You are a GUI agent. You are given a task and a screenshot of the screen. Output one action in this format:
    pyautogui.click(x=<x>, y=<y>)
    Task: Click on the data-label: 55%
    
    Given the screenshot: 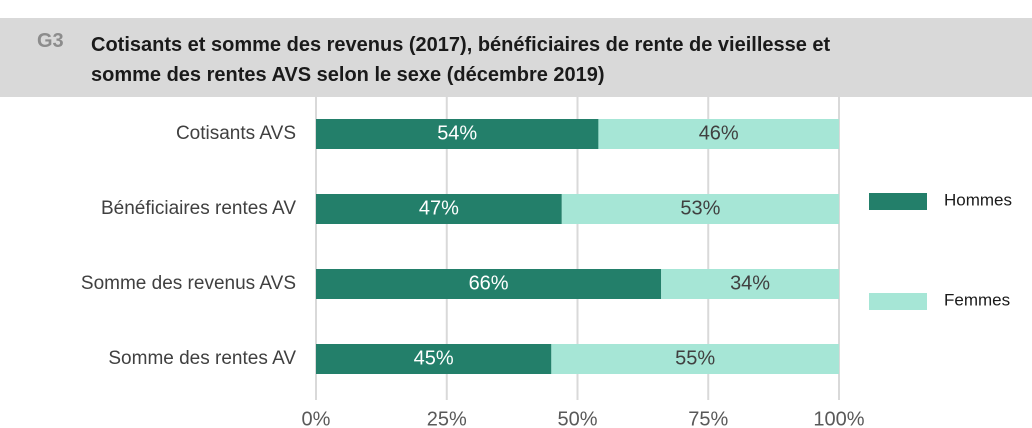 What is the action you would take?
    pyautogui.click(x=695, y=358)
    